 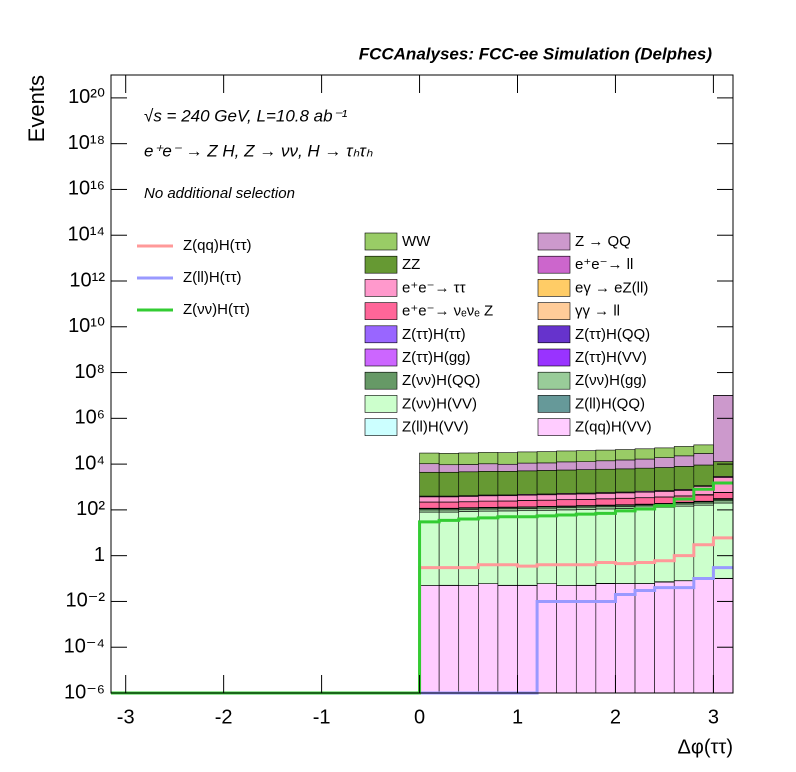 I want to click on legend-label: γγ → ll, so click(x=597, y=311).